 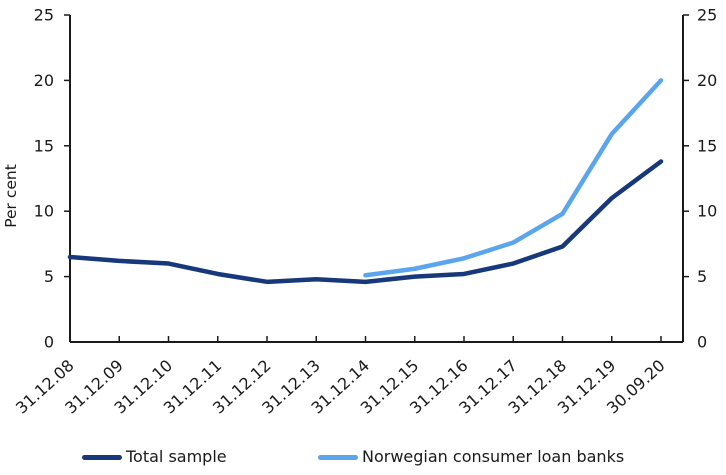 I want to click on legend-swatch-consumer-loan-banks, so click(x=338, y=457).